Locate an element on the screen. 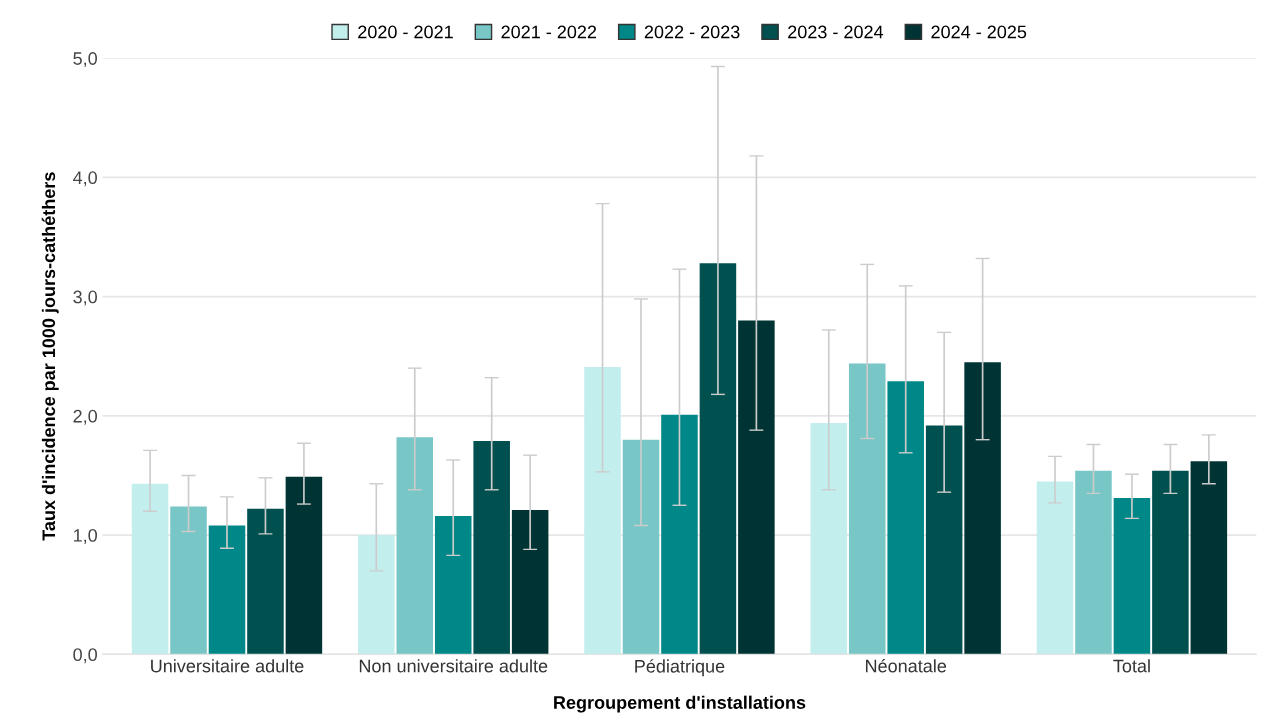  y-tick-label: 4,0 is located at coordinates (85, 179).